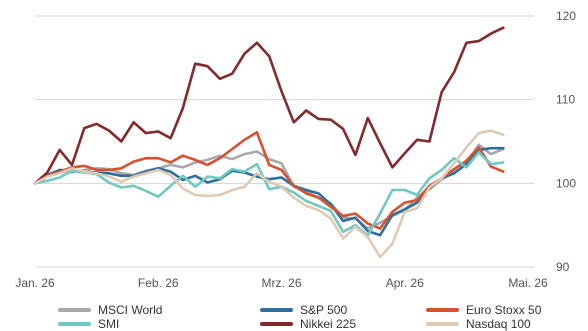  What do you see at coordinates (566, 141) in the screenshot?
I see `y-axis-ticks: 90 100 110 120` at bounding box center [566, 141].